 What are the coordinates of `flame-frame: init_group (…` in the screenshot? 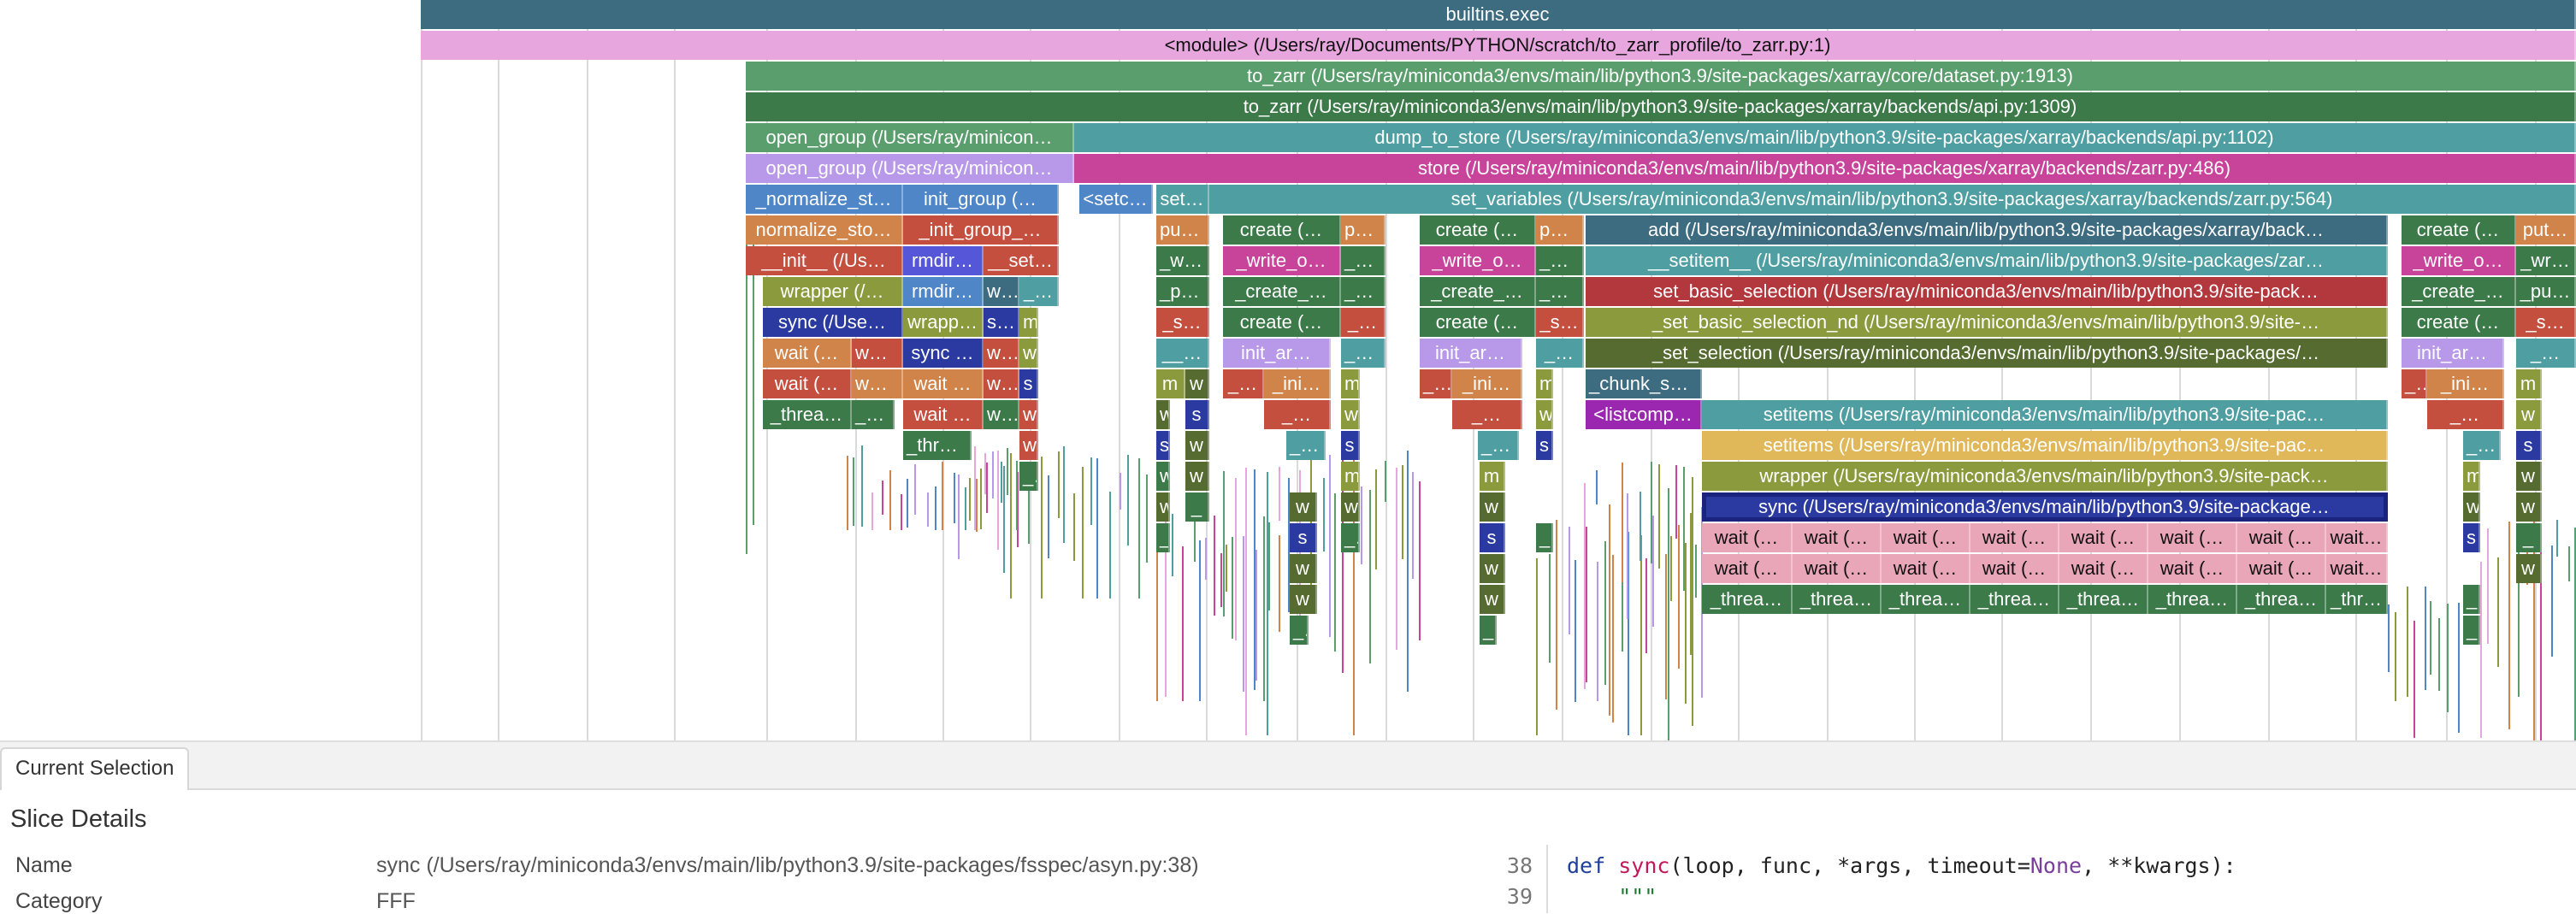 It's located at (981, 199).